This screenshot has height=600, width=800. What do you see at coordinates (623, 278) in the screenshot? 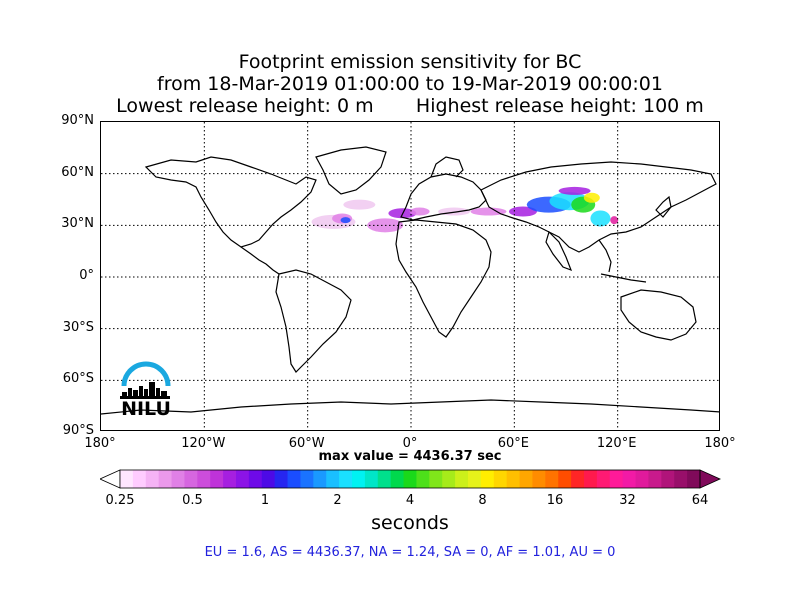
I see `indonesia-coast` at bounding box center [623, 278].